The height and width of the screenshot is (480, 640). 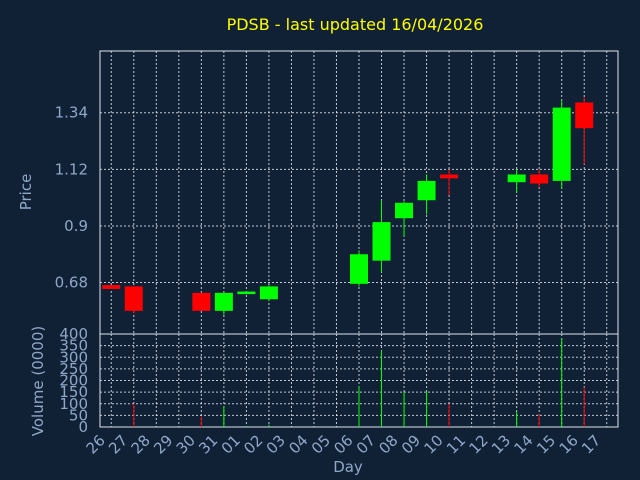 I want to click on volume-tick-label: 350, so click(x=73, y=346).